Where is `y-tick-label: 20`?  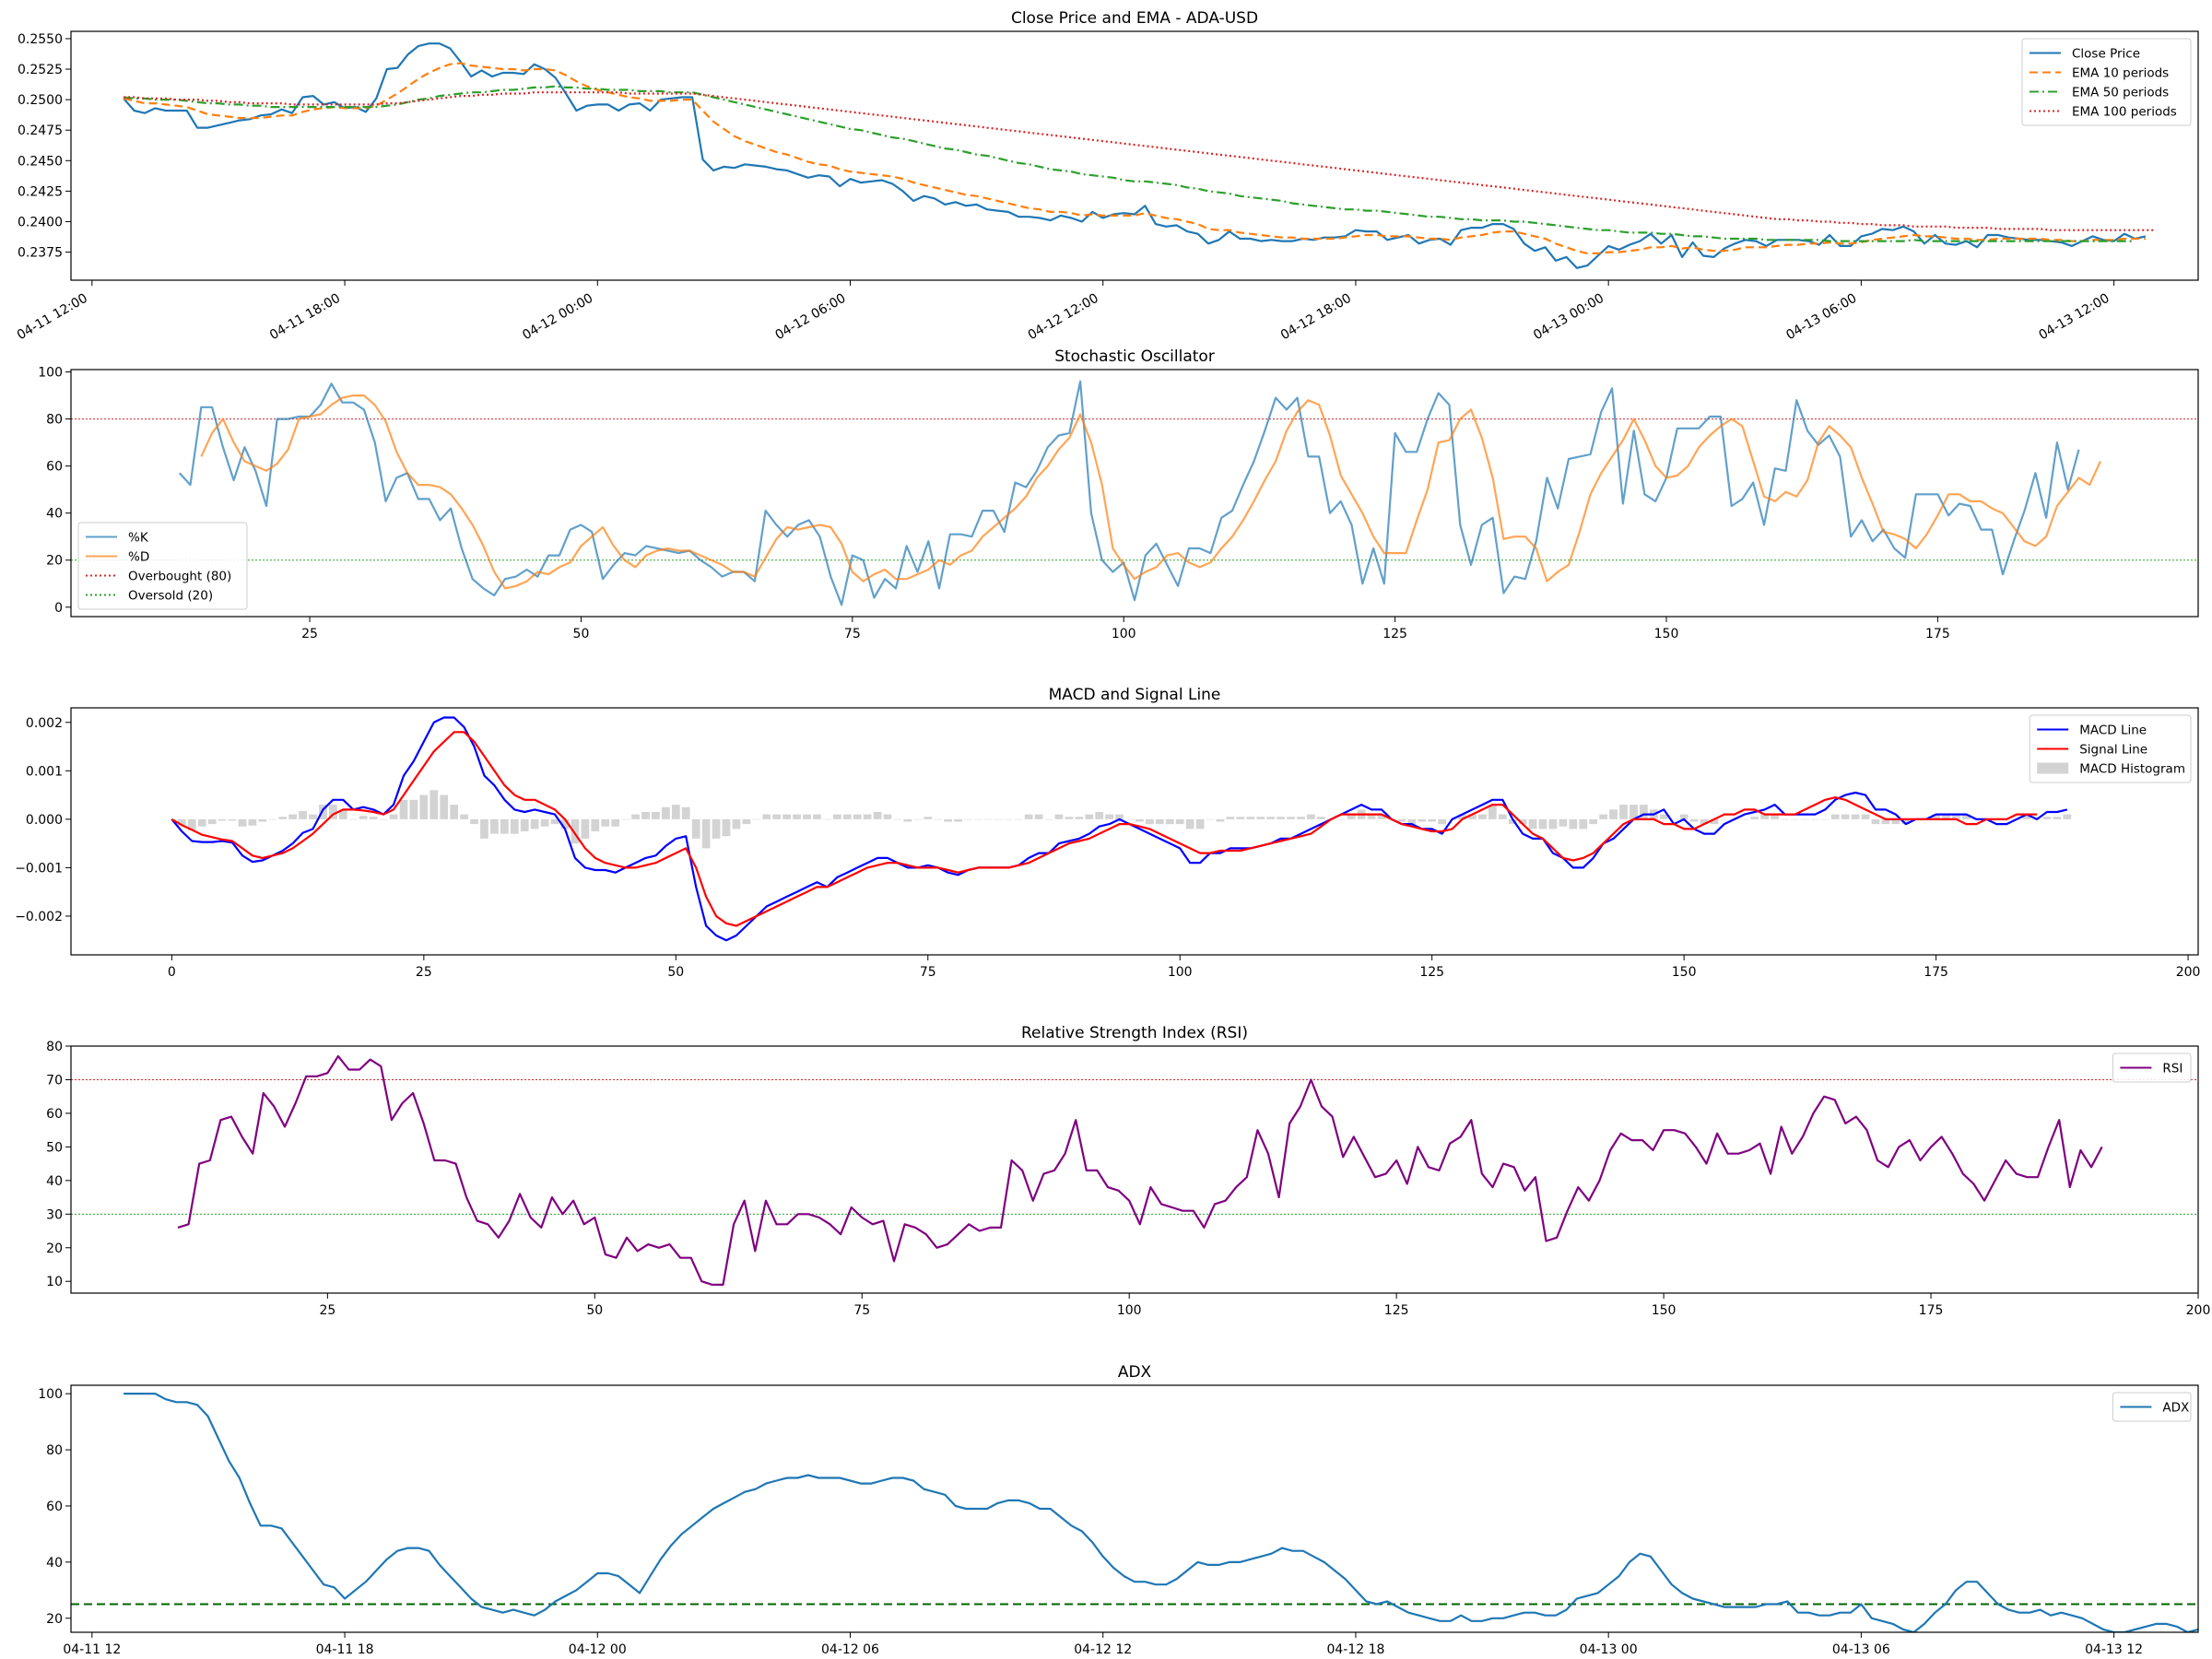
y-tick-label: 20 is located at coordinates (54, 1619).